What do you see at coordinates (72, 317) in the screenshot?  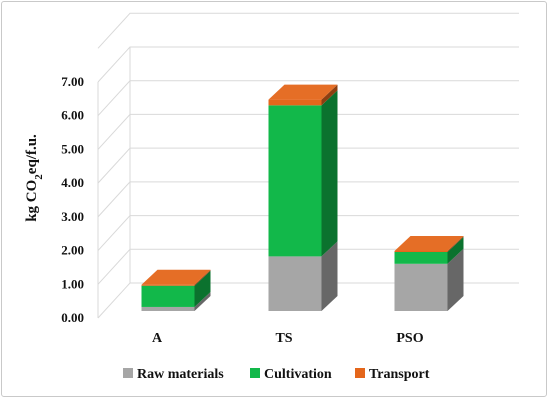 I see `y-tick-label: 0.00` at bounding box center [72, 317].